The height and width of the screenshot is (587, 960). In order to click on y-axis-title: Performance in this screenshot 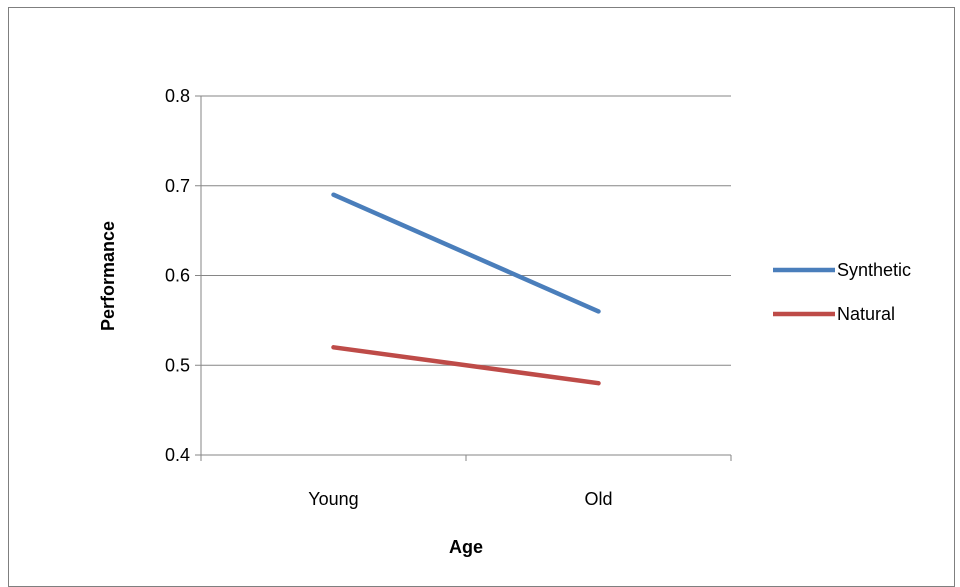, I will do `click(108, 276)`.